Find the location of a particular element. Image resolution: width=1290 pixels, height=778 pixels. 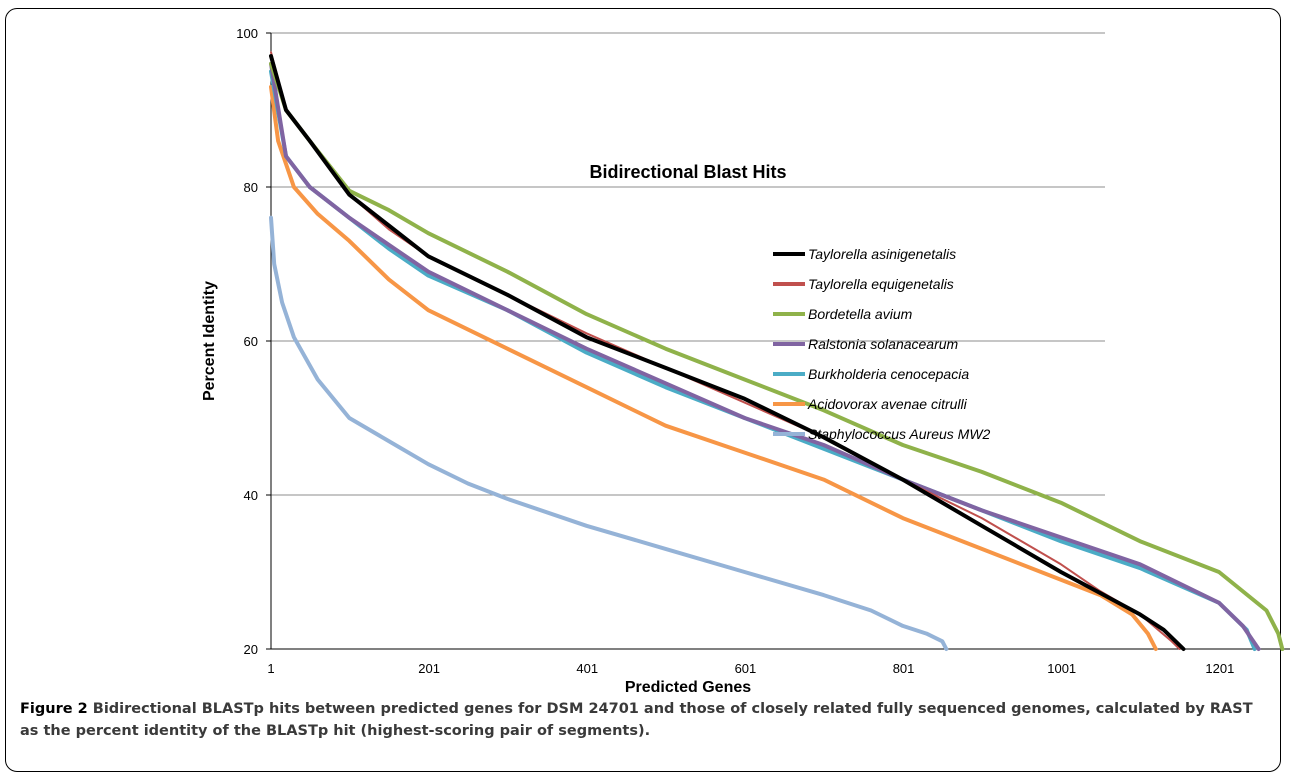

y-tick-label: 60 is located at coordinates (251, 341).